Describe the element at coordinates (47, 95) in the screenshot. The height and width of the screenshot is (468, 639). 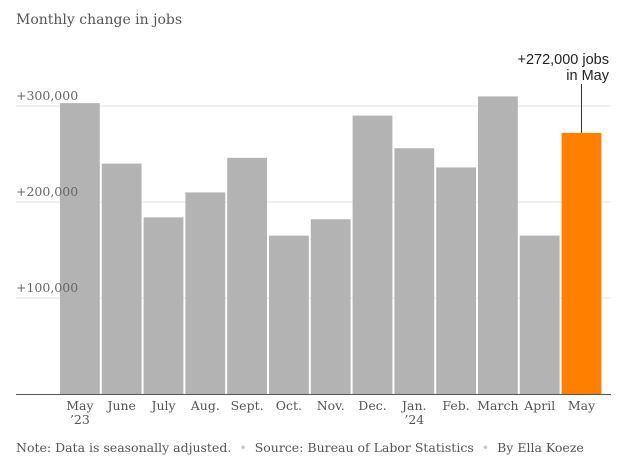
I see `y-tick-label: +300,000` at that location.